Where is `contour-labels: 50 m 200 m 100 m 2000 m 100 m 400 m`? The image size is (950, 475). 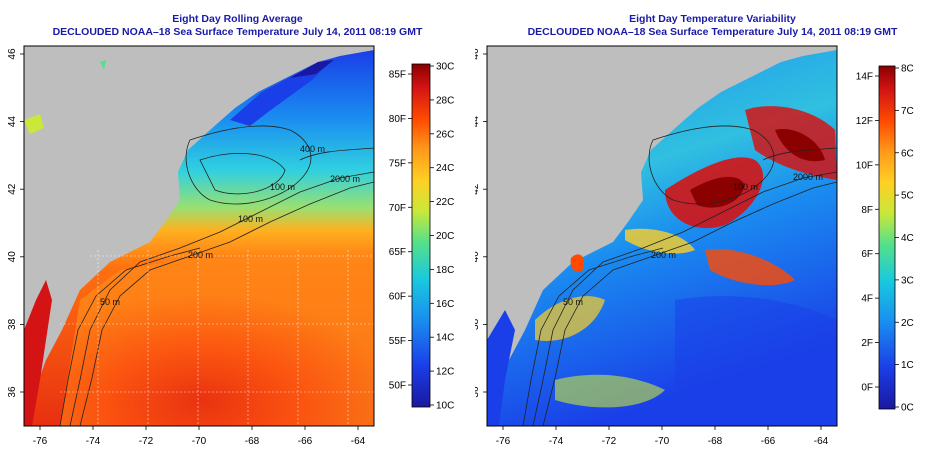
contour-labels: 50 m 200 m 100 m 2000 m 100 m 400 m is located at coordinates (230, 225).